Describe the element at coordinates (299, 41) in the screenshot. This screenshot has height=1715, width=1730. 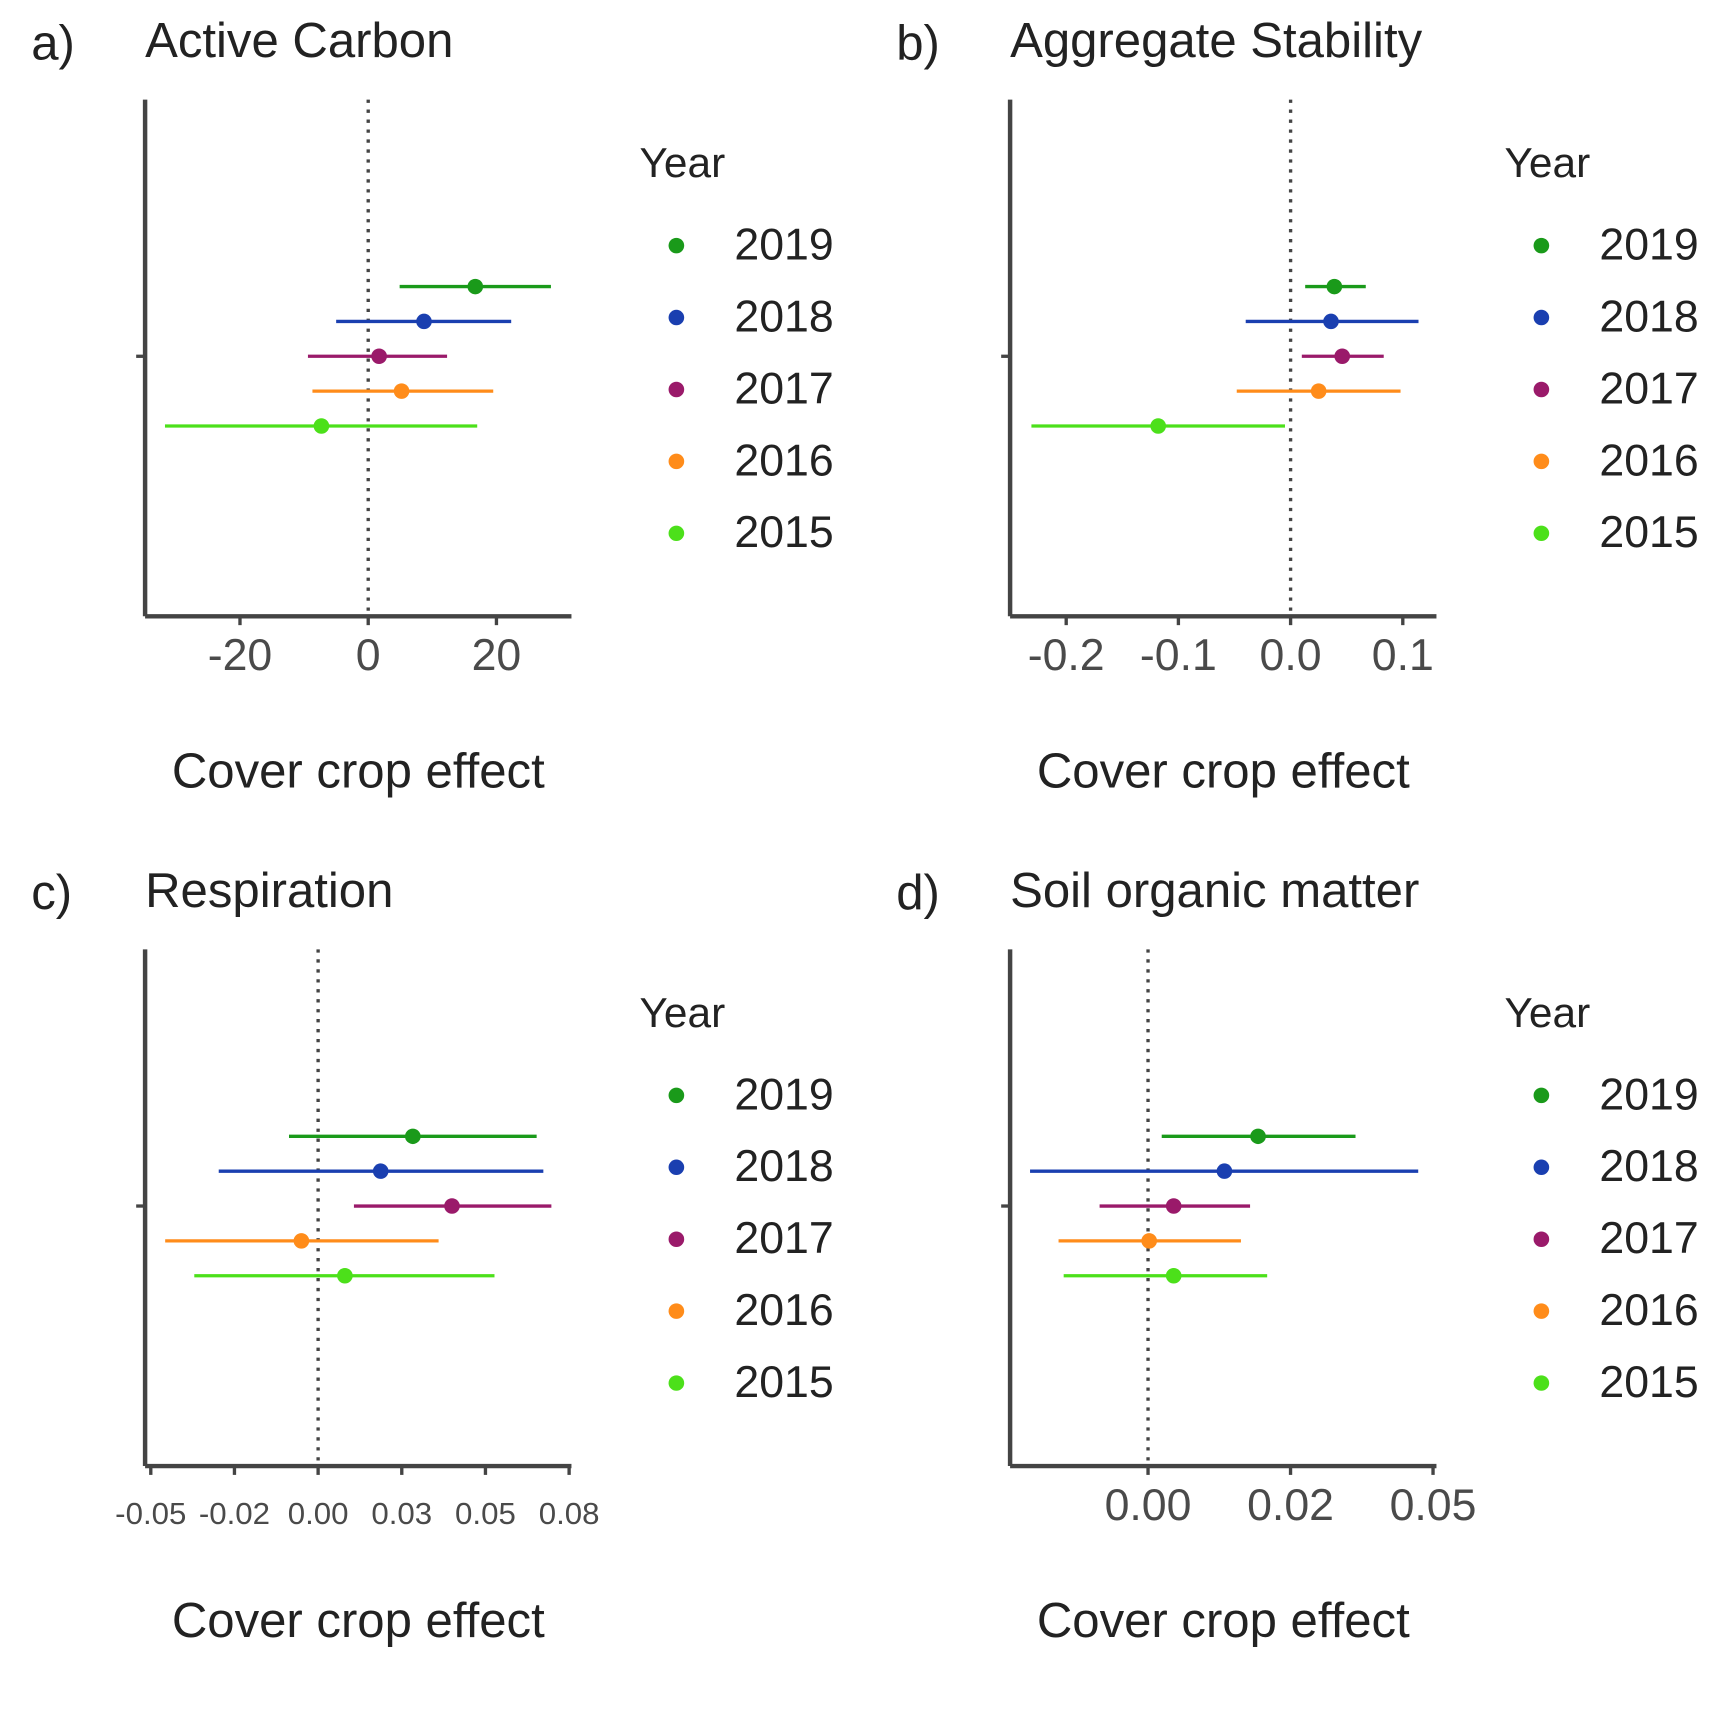
I see `panel-title: Active Carbon` at that location.